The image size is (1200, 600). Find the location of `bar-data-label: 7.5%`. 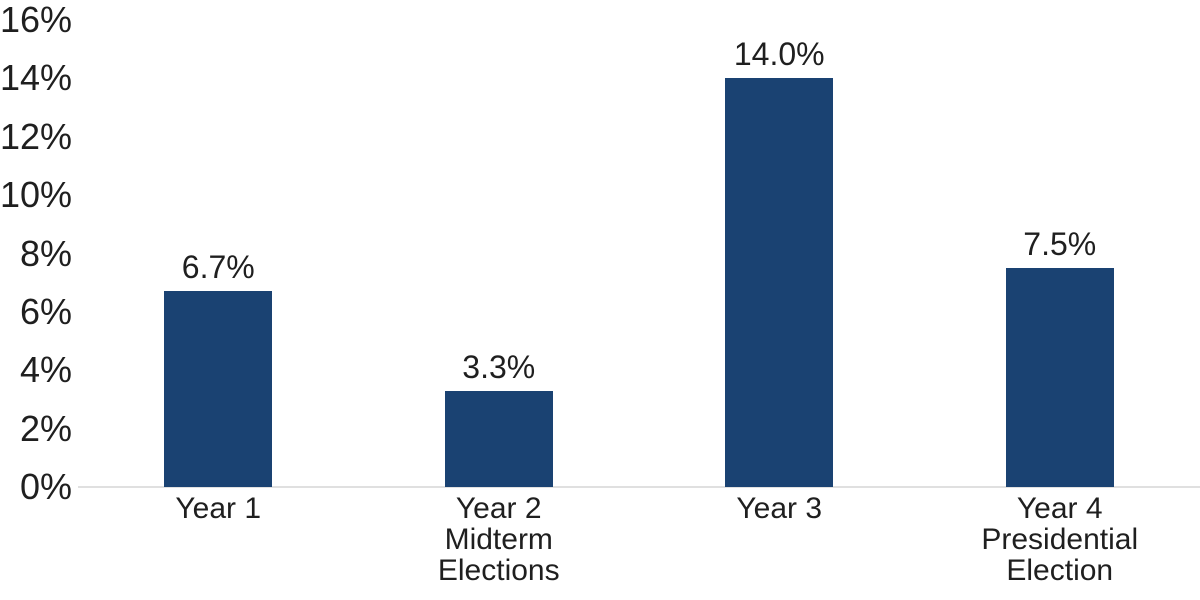

bar-data-label: 7.5% is located at coordinates (1060, 244).